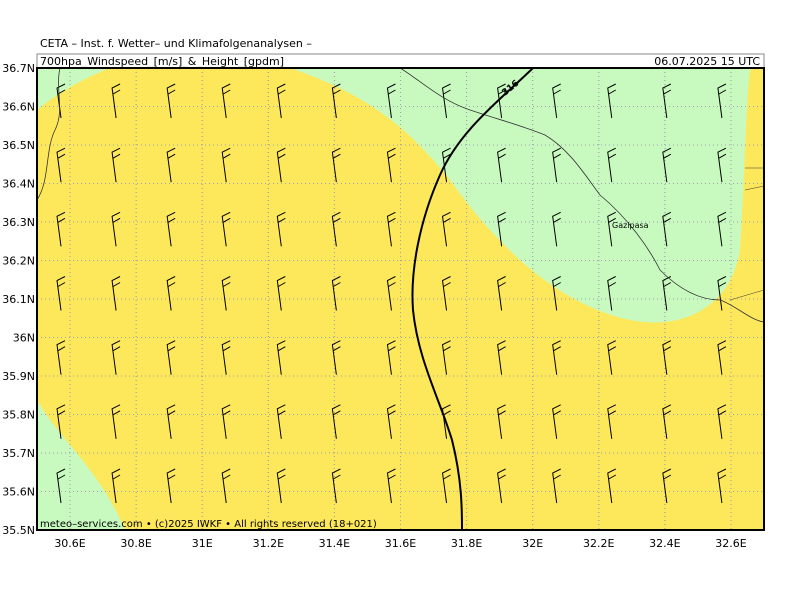 This screenshot has height=604, width=800. I want to click on field-title: 700hpa_Windspeed_[m/s]_&_Height_[gpdm], so click(162, 61).